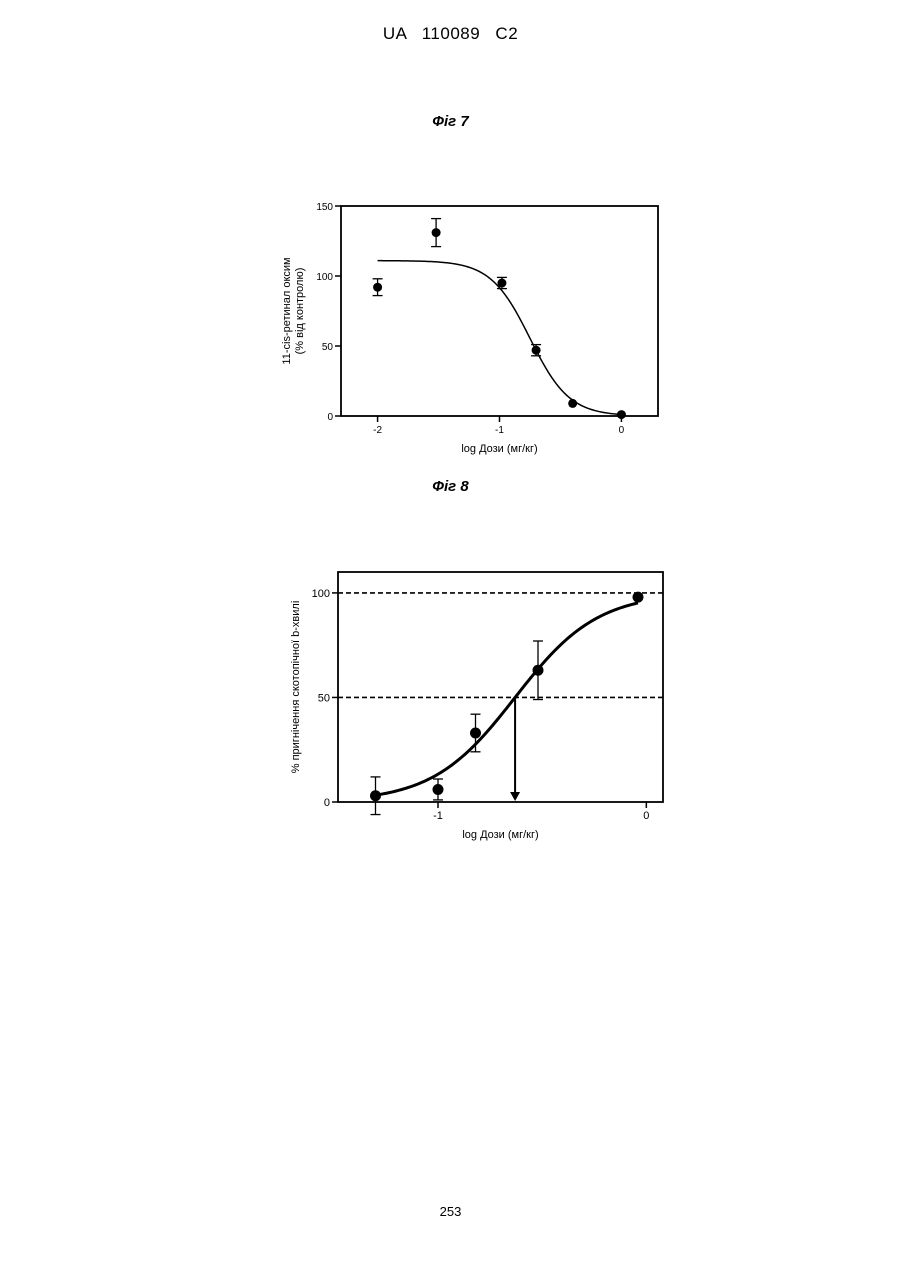  Describe the element at coordinates (300, 311) in the screenshot. I see `y-axis-label: (% від контролю)` at that location.